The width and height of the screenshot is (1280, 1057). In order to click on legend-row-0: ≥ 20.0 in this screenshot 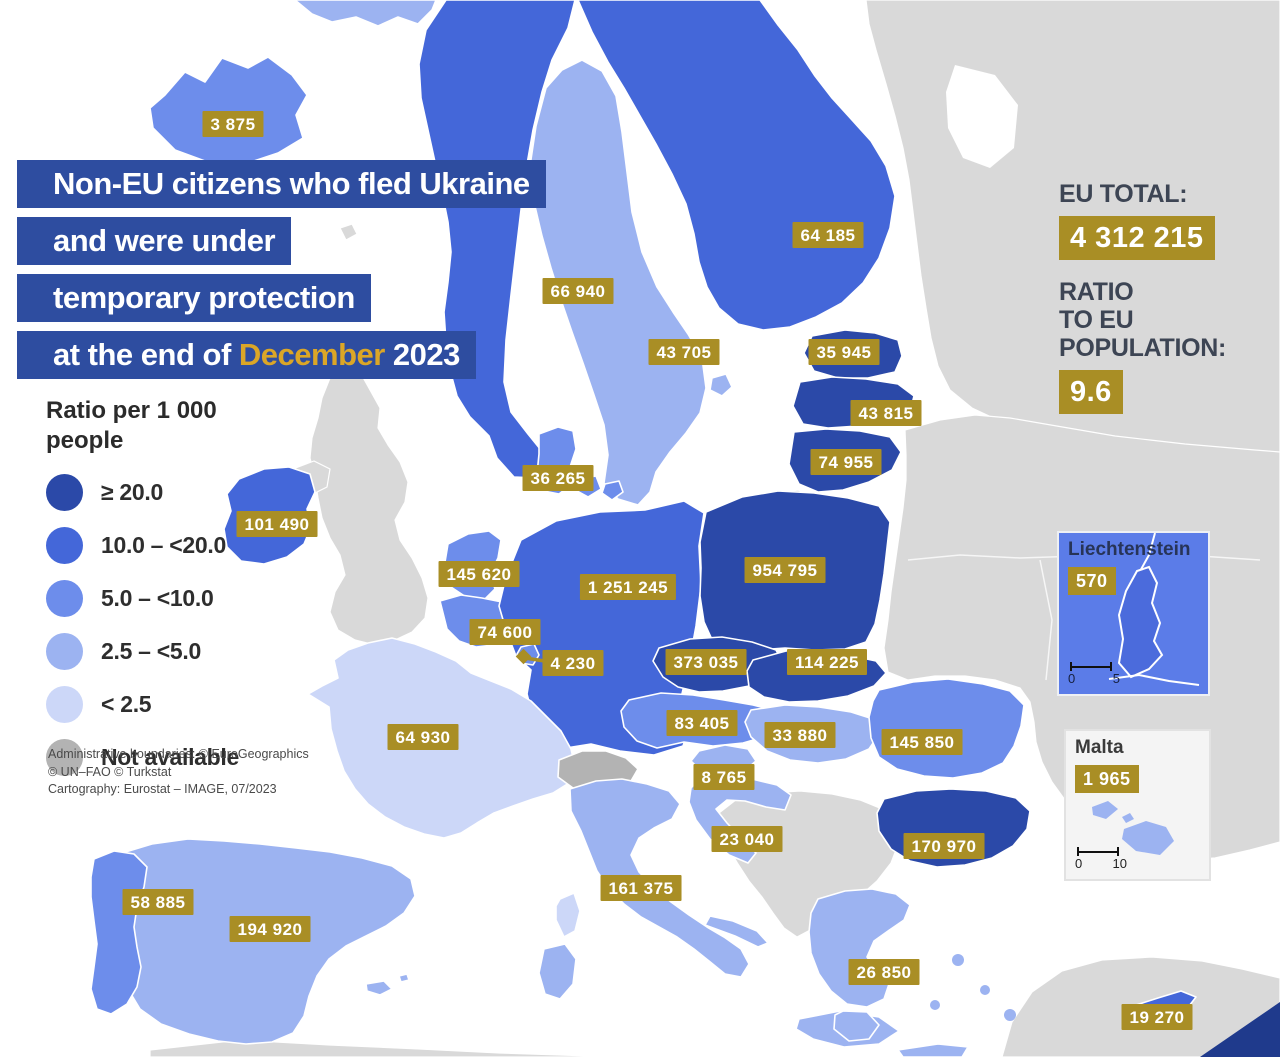, I will do `click(142, 492)`.